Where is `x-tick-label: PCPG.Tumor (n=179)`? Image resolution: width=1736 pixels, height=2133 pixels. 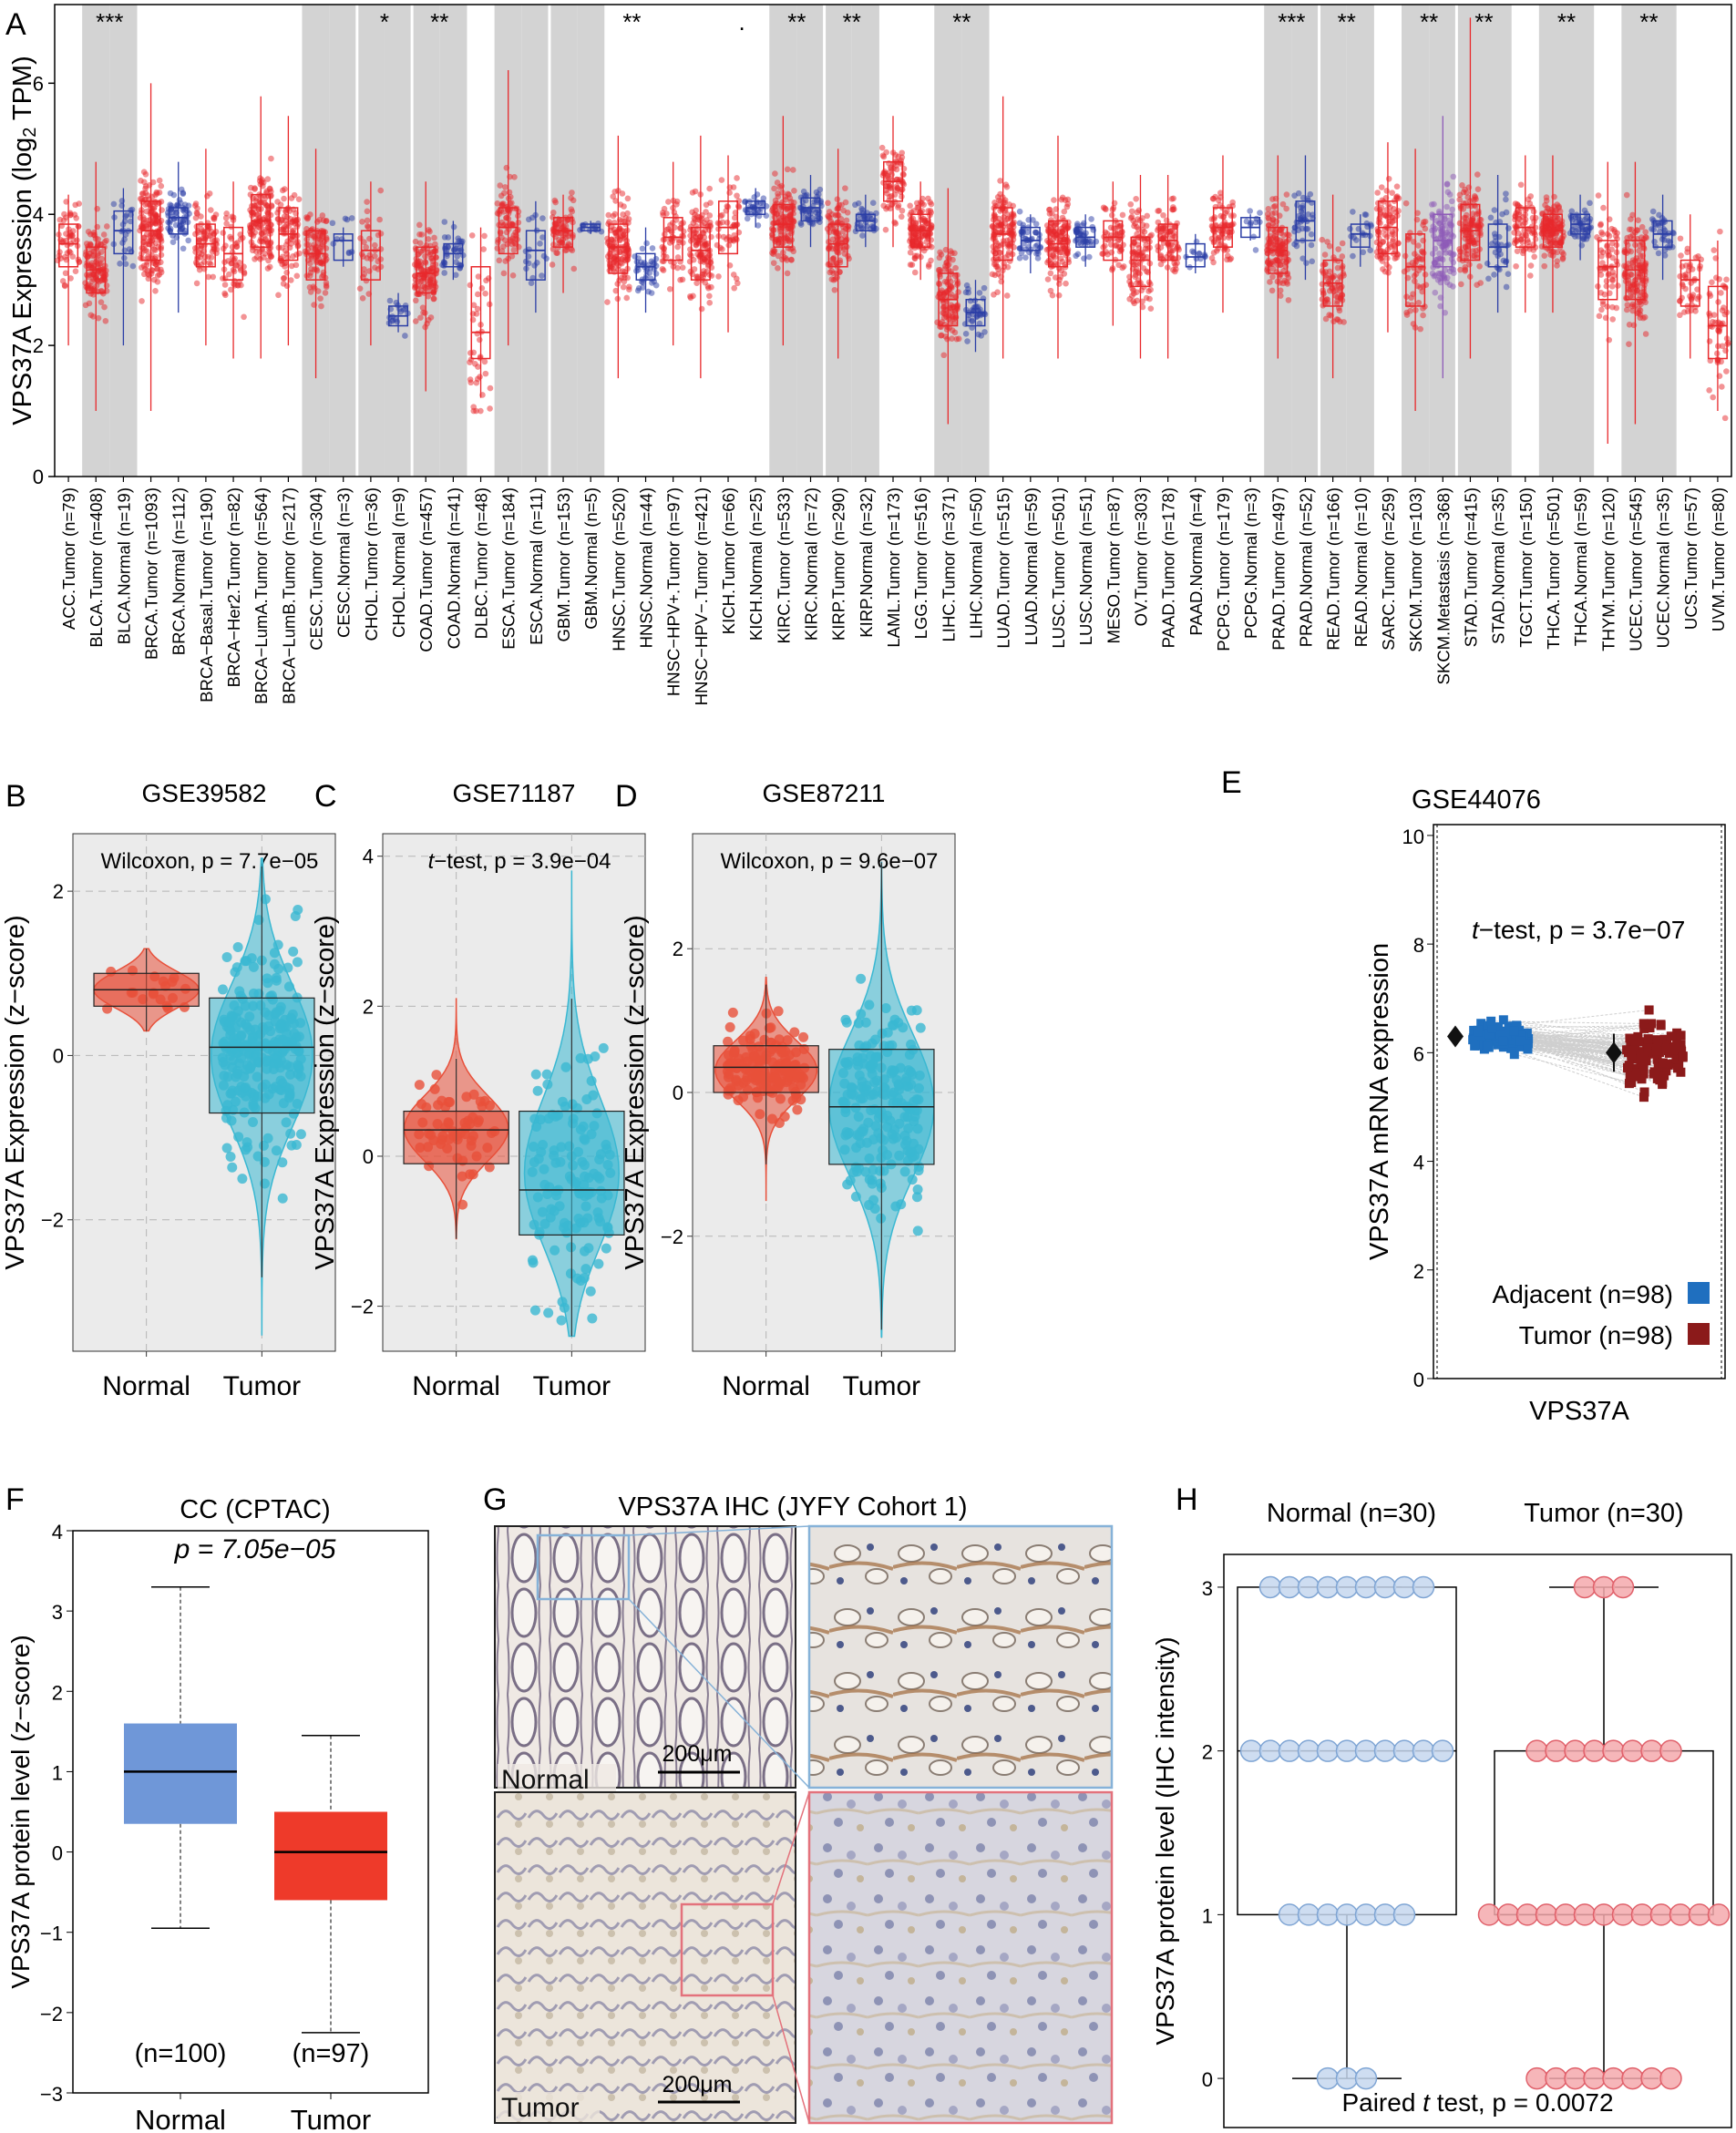 x-tick-label: PCPG.Tumor (n=179) is located at coordinates (1223, 569).